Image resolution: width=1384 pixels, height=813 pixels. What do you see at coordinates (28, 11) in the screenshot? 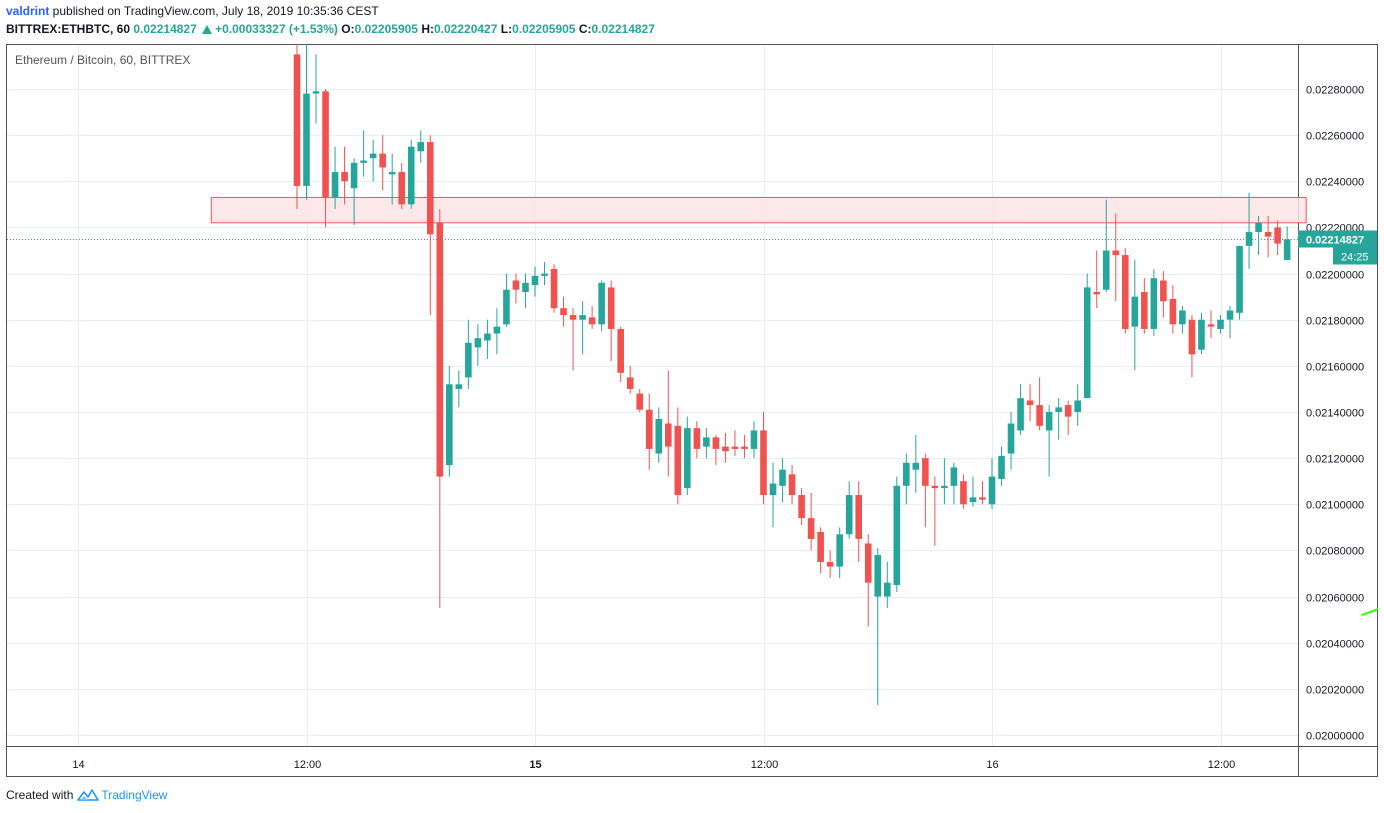
I see `author-link: valdrint` at bounding box center [28, 11].